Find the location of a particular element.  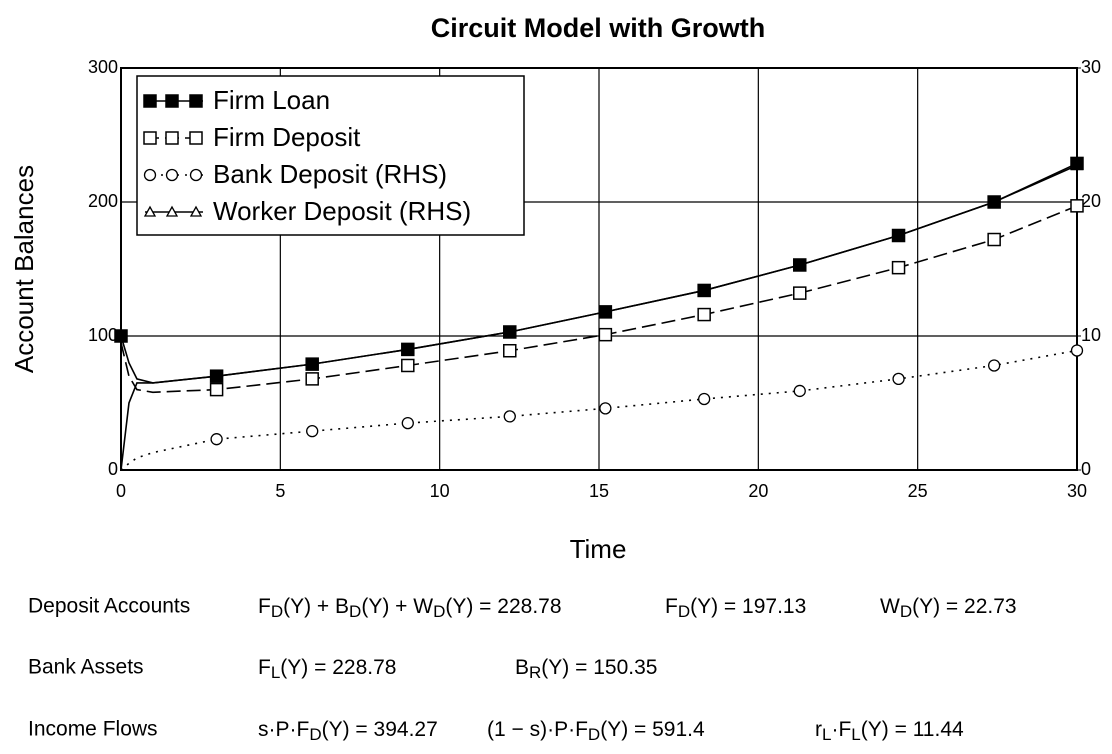

formula: FL(Y) = 228.78 is located at coordinates (327, 669).